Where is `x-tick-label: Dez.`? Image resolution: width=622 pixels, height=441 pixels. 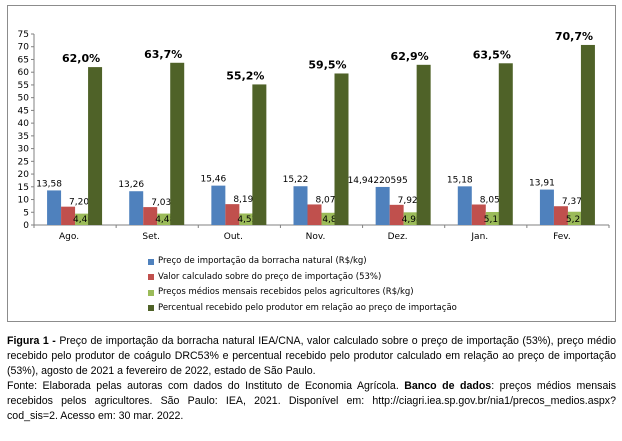
x-tick-label: Dez. is located at coordinates (398, 237).